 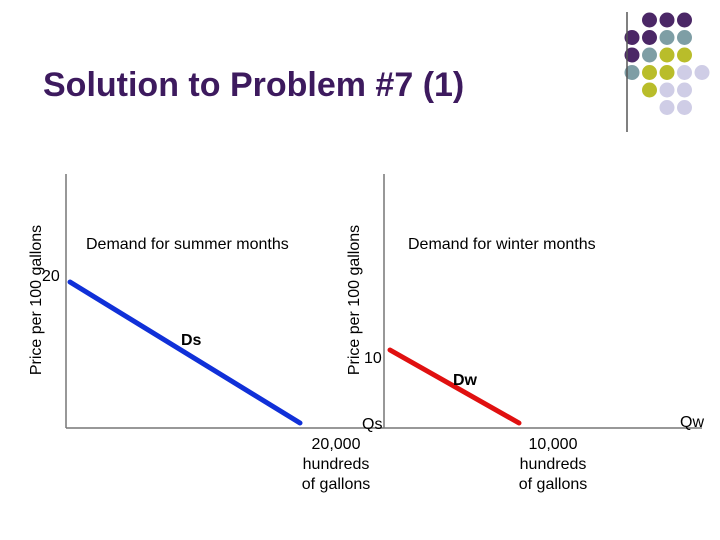 I want to click on summer-price-label: 20, so click(x=51, y=276).